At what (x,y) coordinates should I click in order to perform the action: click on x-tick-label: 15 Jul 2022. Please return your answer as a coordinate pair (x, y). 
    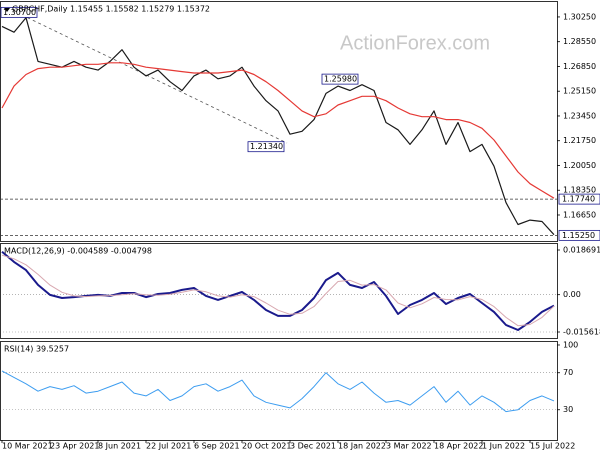
    Looking at the image, I should click on (552, 446).